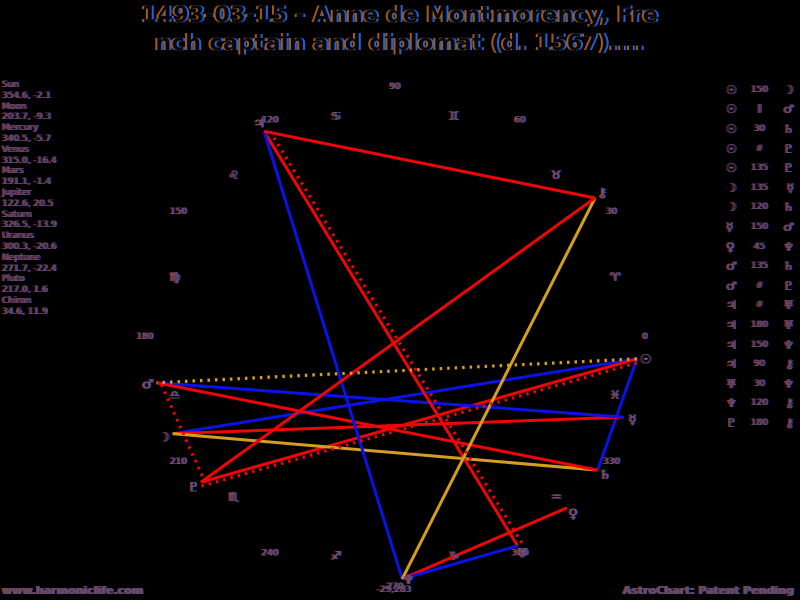 This screenshot has height=600, width=800. Describe the element at coordinates (269, 554) in the screenshot. I see `degree-tick-label: 240` at that location.